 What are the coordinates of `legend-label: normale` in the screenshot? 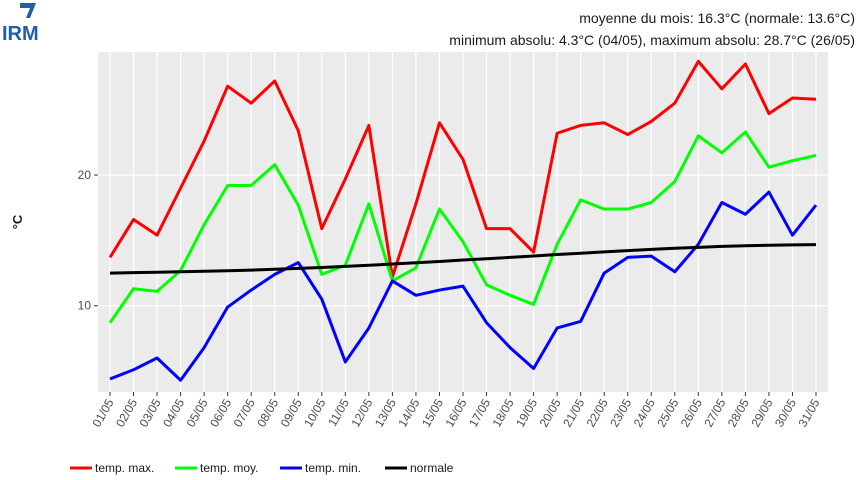 It's located at (432, 468).